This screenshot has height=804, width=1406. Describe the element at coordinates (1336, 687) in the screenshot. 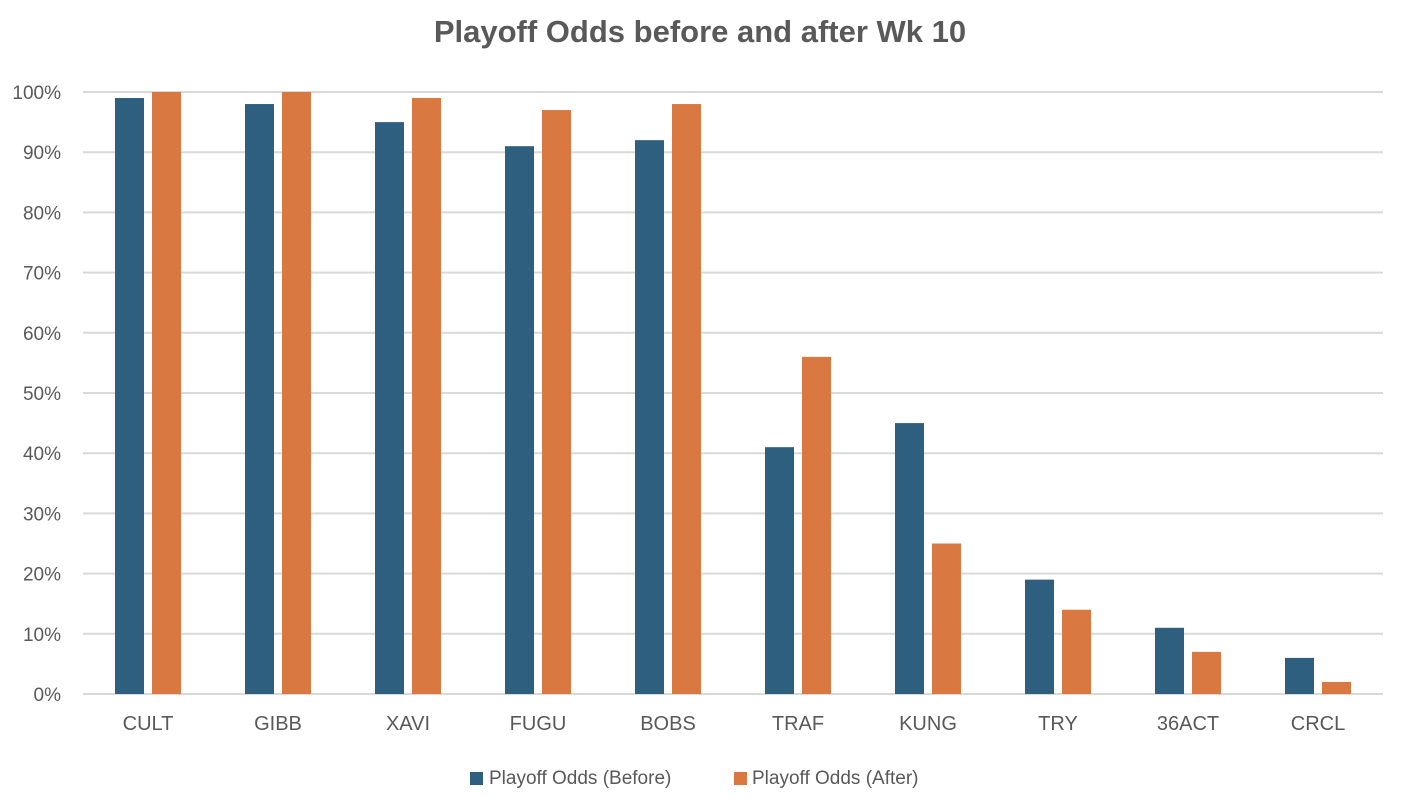

I see `bar-crcl-after` at that location.